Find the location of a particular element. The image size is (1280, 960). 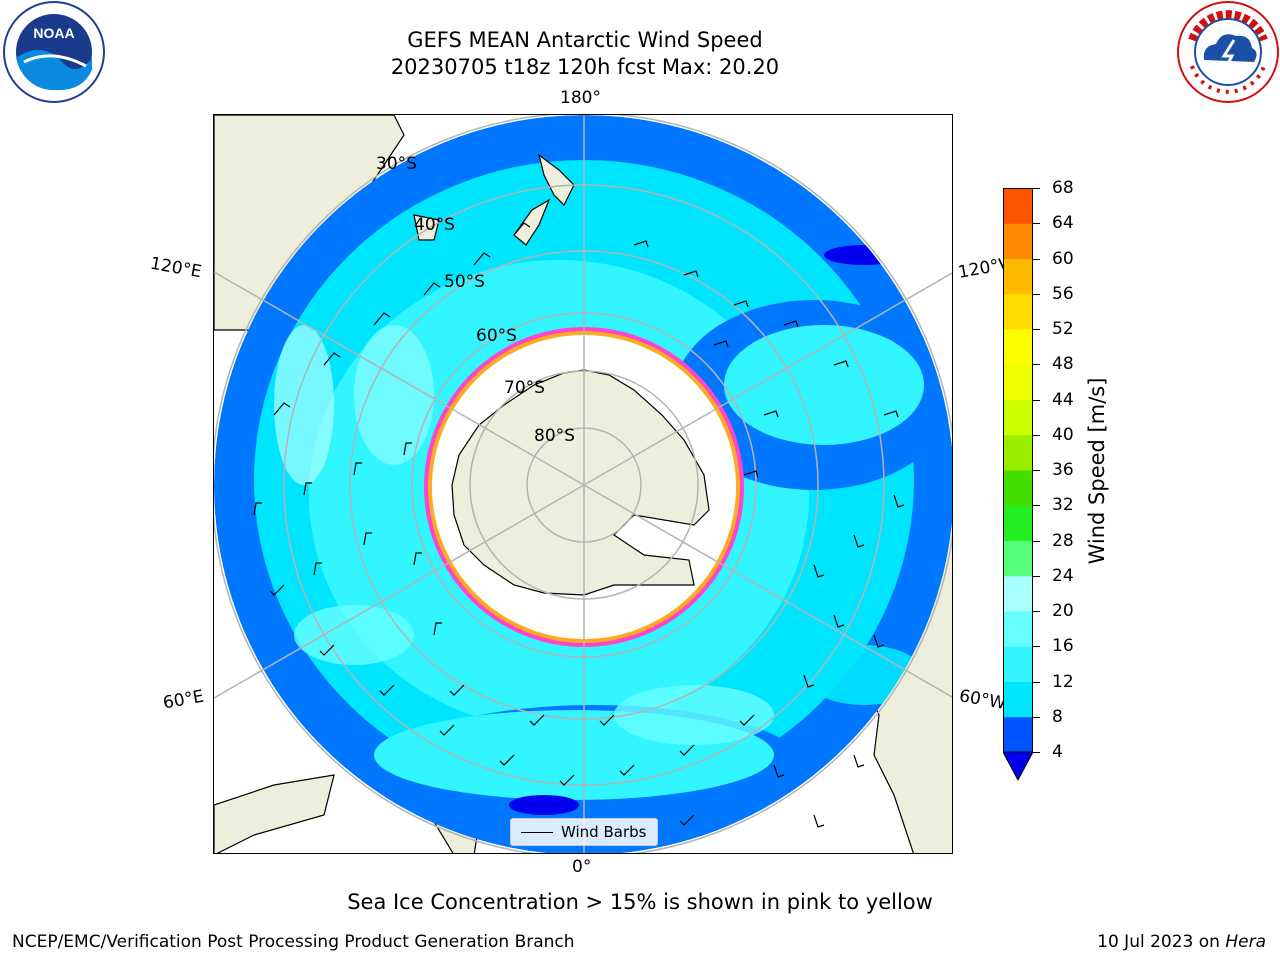

colorbar-extend is located at coordinates (1018, 766).